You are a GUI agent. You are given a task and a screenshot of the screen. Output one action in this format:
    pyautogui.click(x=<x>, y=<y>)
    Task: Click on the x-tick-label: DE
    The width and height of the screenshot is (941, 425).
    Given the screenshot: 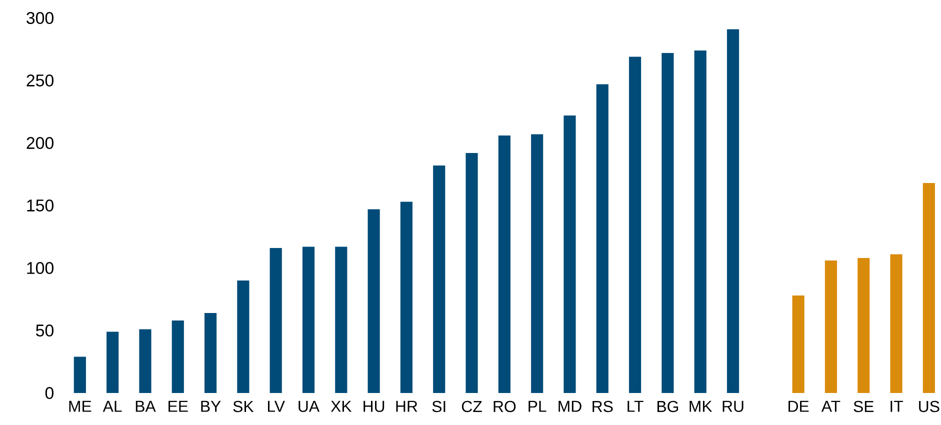 What is the action you would take?
    pyautogui.click(x=798, y=406)
    